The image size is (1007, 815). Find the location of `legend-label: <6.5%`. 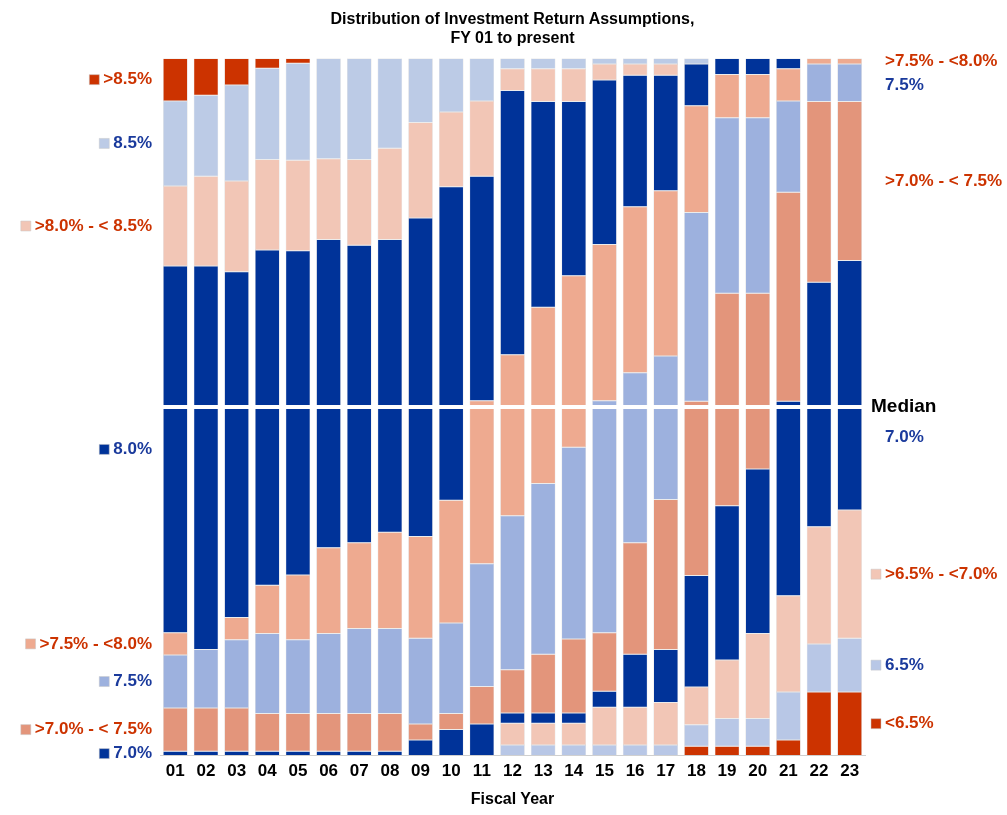

legend-label: <6.5% is located at coordinates (909, 723).